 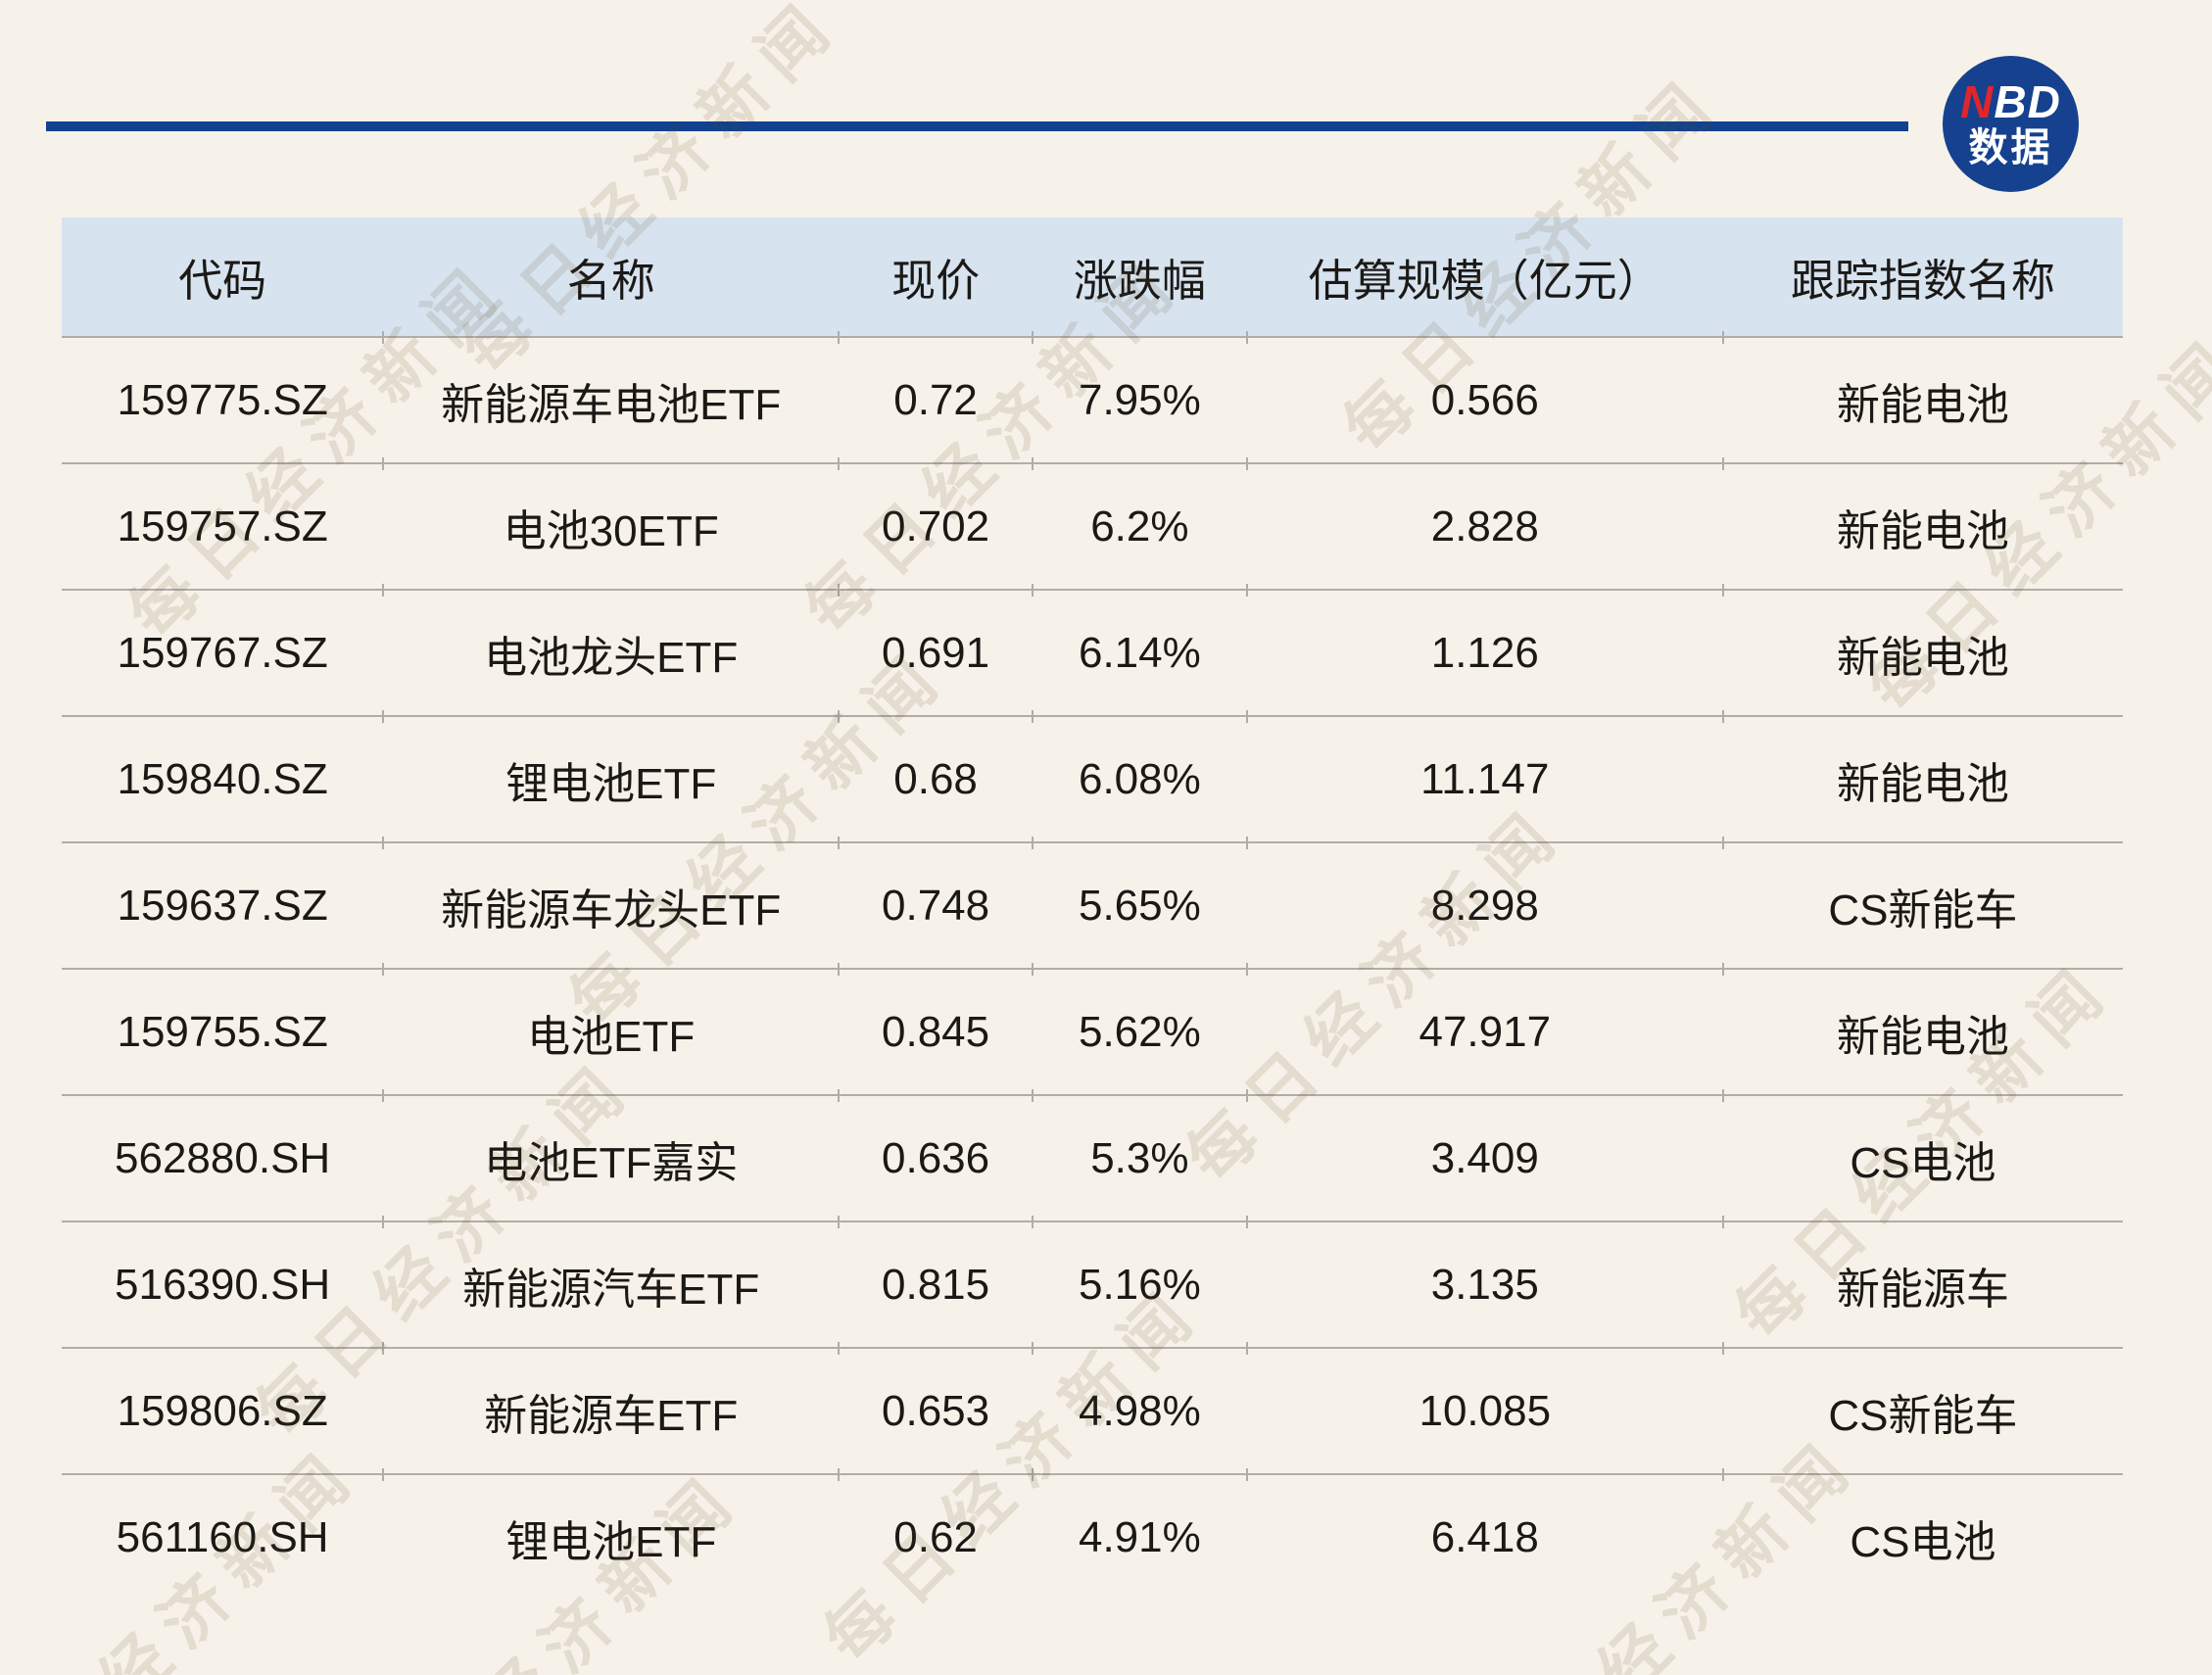 I want to click on column-header-change: 涨跌幅, so click(x=1139, y=277).